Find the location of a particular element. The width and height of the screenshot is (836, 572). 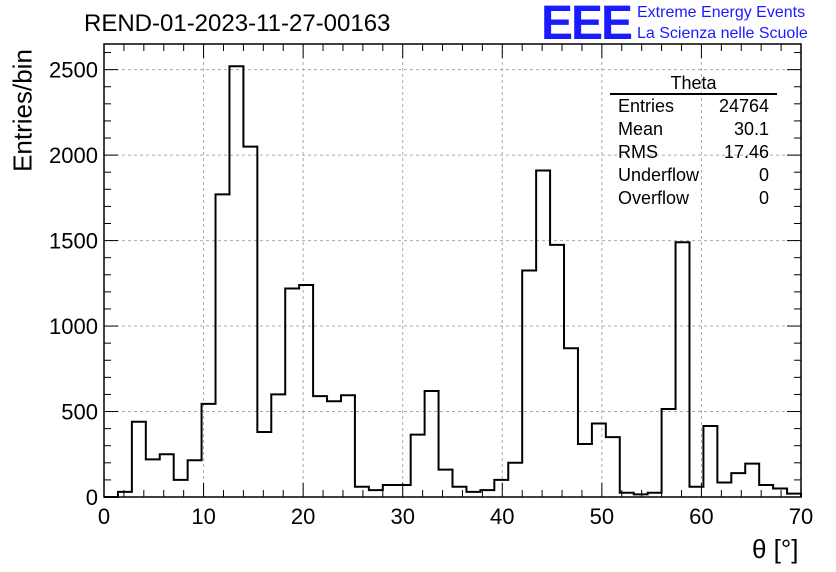

y-tick-label: 1000 is located at coordinates (73, 326).